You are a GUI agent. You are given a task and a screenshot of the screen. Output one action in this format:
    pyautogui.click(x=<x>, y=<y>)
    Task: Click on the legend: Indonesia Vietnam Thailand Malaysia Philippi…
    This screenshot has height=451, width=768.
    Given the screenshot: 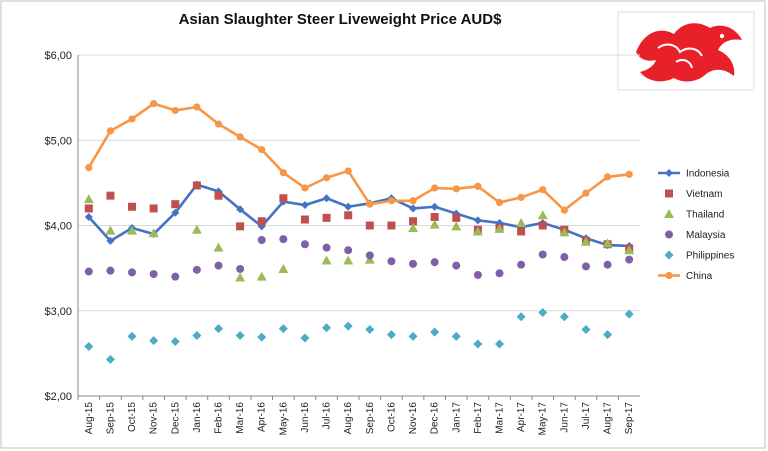 What is the action you would take?
    pyautogui.click(x=696, y=225)
    